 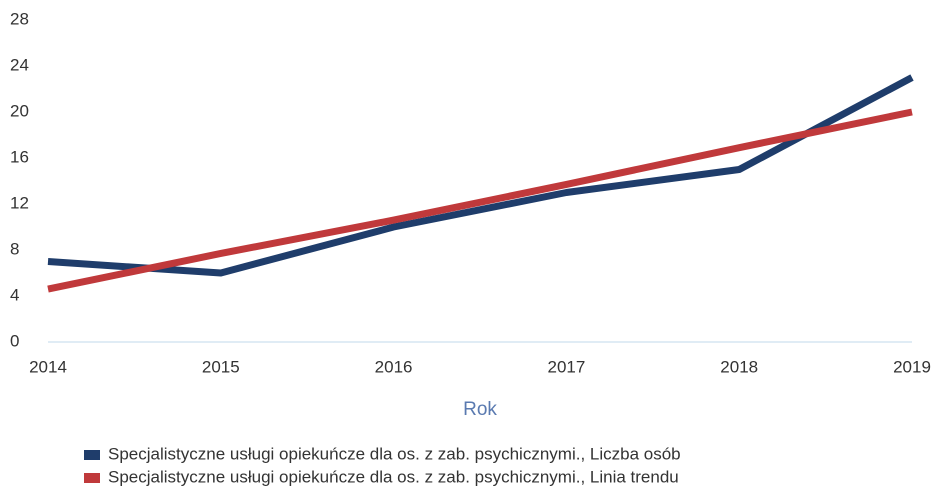 What do you see at coordinates (14, 248) in the screenshot?
I see `y-tick-label: 8` at bounding box center [14, 248].